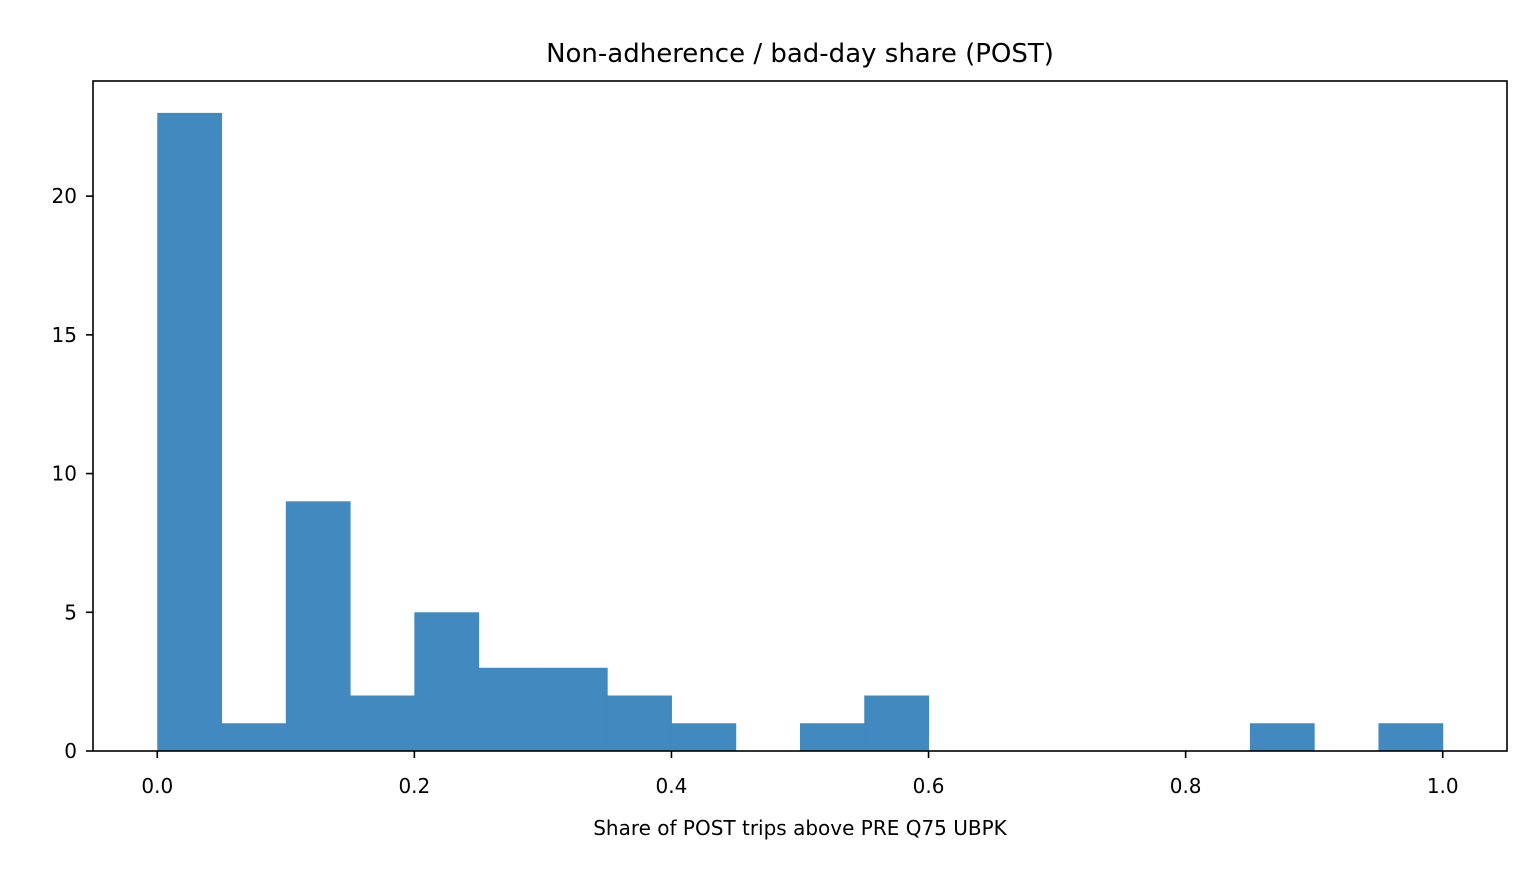 The height and width of the screenshot is (885, 1540). Describe the element at coordinates (64, 474) in the screenshot. I see `y-tick-label: 10` at that location.